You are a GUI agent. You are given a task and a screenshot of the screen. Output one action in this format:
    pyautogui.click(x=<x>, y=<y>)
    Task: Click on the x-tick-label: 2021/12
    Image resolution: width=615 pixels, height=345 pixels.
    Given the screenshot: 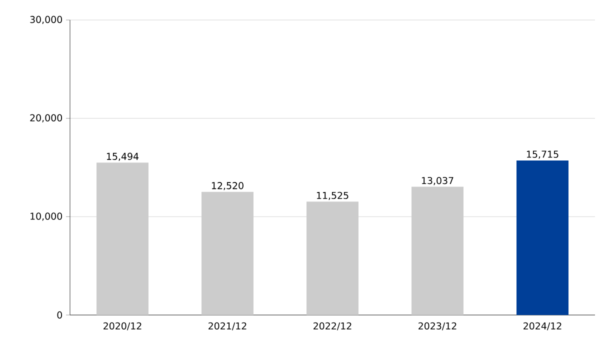 What is the action you would take?
    pyautogui.click(x=227, y=326)
    